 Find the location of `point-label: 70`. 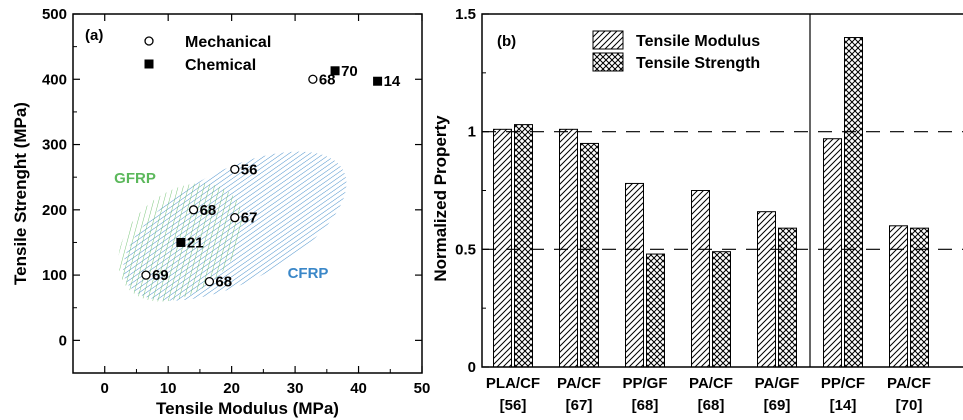

point-label: 70 is located at coordinates (349, 71).